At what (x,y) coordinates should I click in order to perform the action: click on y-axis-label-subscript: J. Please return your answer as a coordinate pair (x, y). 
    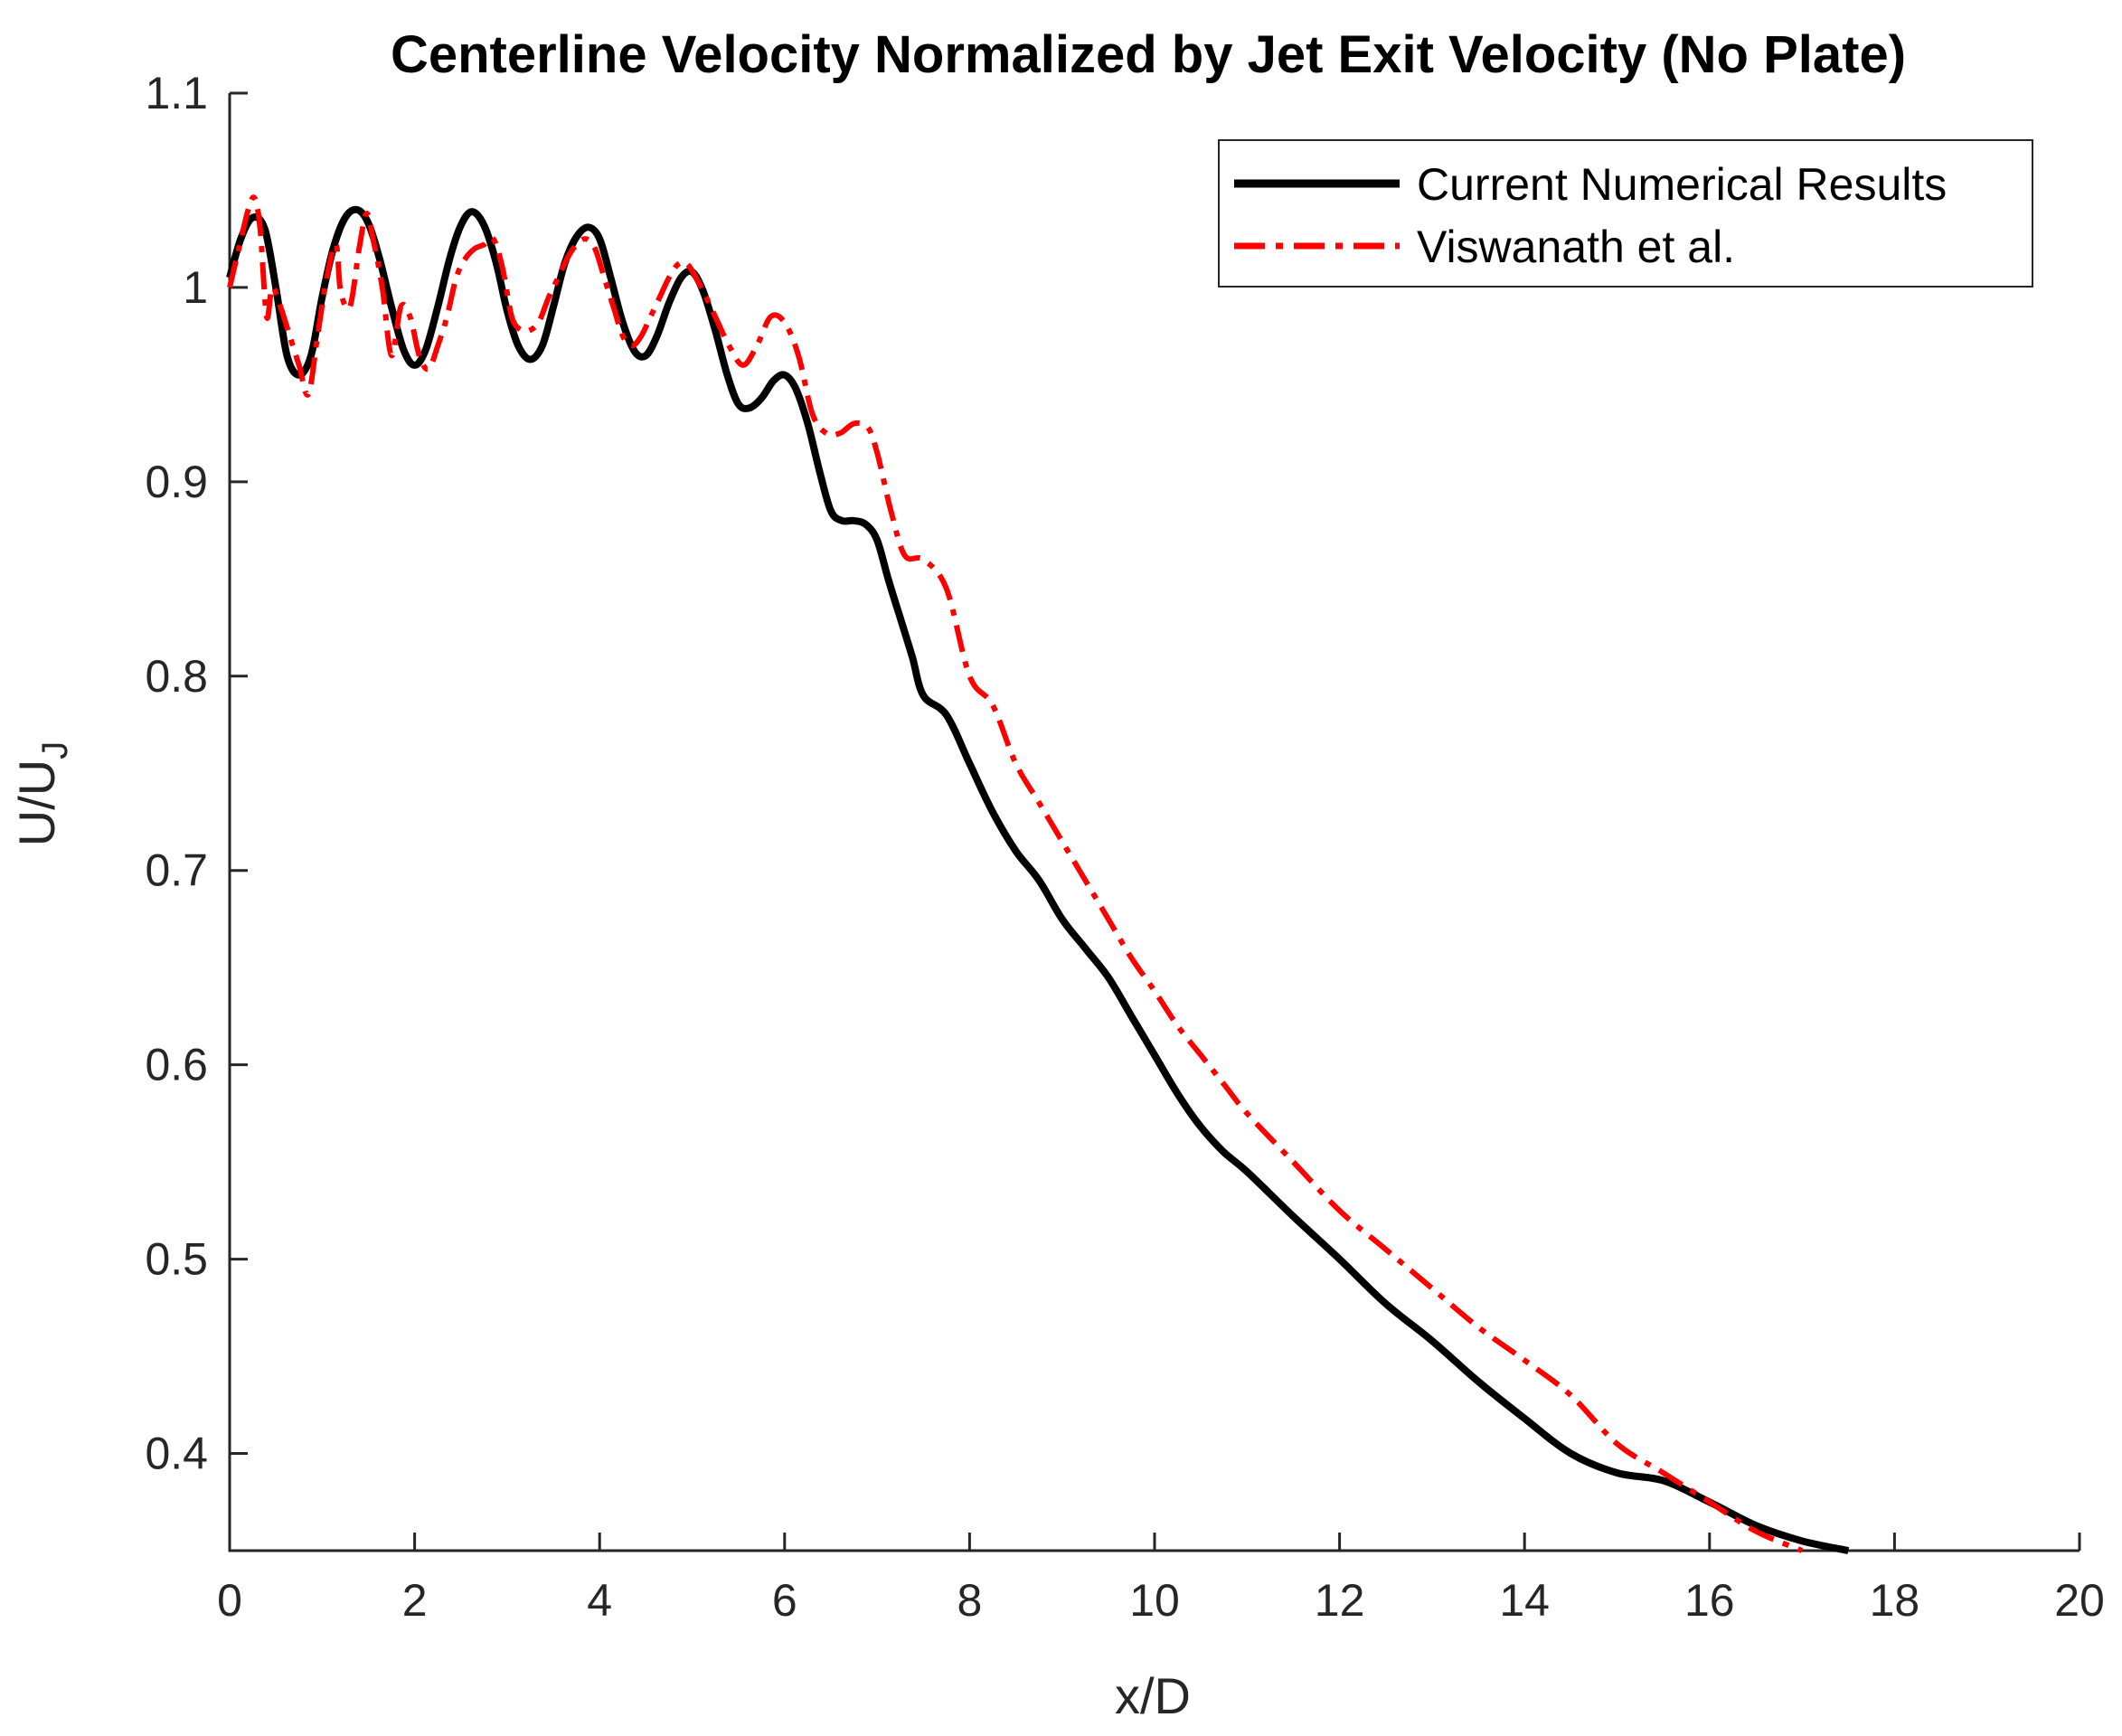
    Looking at the image, I should click on (55, 750).